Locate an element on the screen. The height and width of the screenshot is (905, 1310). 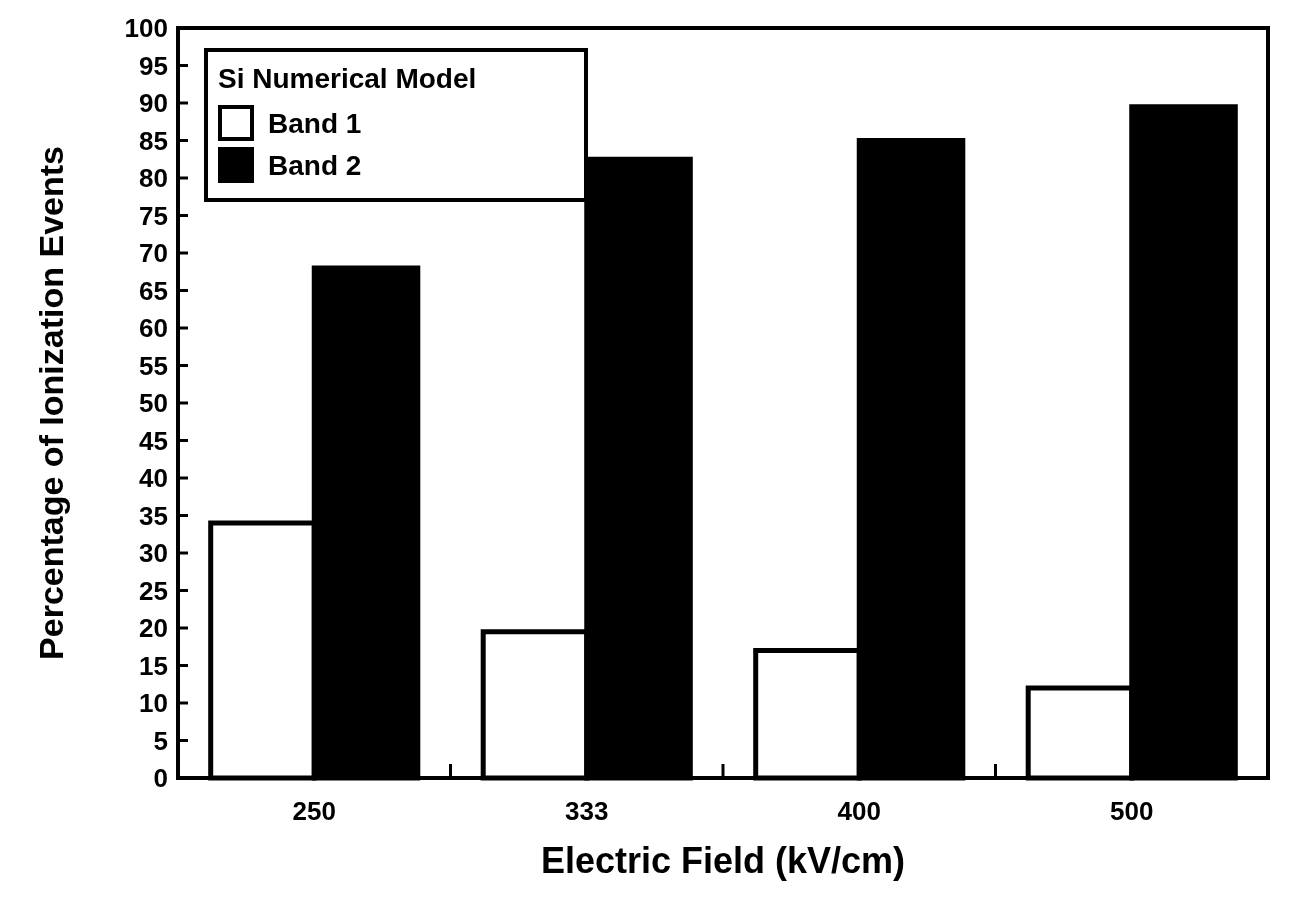
y-tick-label: 65 is located at coordinates (153, 290).